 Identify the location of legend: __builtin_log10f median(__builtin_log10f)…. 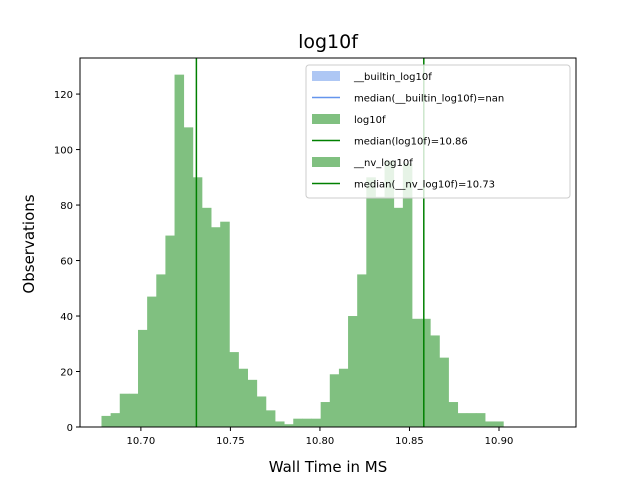
(438, 131).